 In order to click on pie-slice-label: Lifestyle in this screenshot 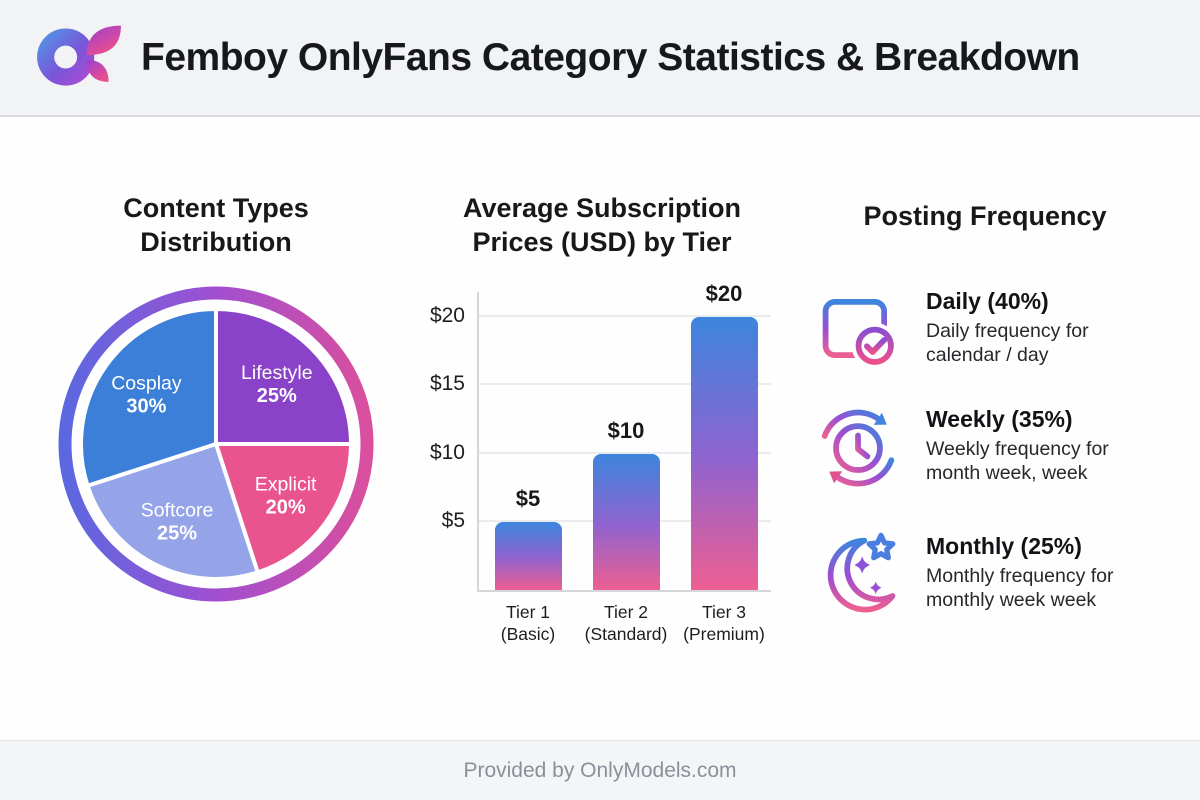, I will do `click(277, 373)`.